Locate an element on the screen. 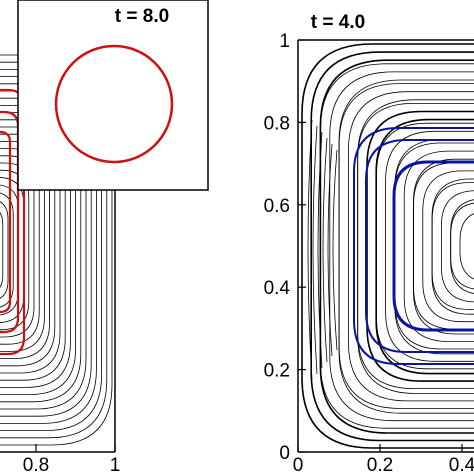  right-ytick-label: 0.6 is located at coordinates (277, 206).